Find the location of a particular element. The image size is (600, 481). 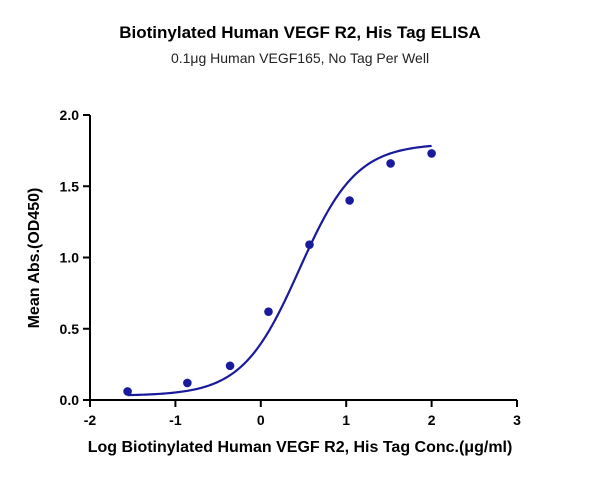

y-tick-label: 0.0 is located at coordinates (70, 400).